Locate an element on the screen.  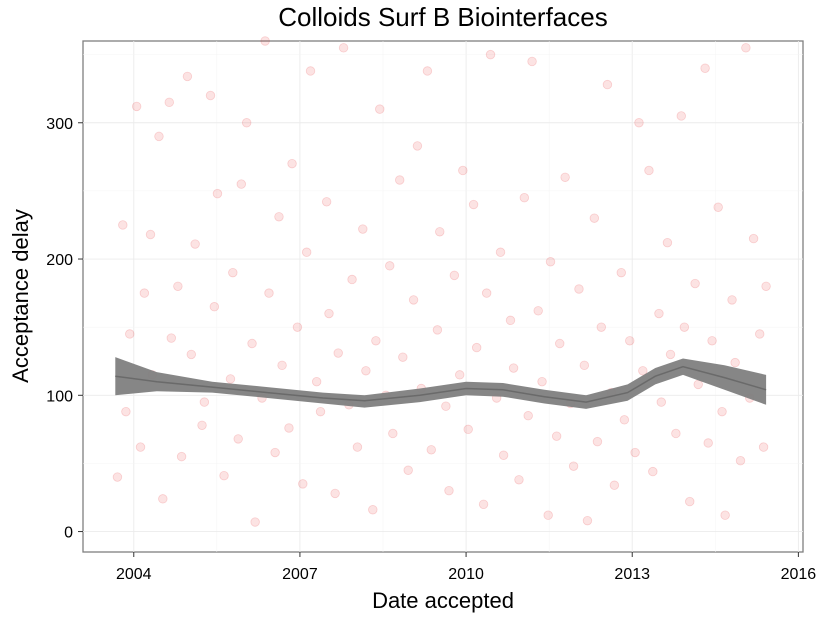
smooth-line is located at coordinates (441, 384).